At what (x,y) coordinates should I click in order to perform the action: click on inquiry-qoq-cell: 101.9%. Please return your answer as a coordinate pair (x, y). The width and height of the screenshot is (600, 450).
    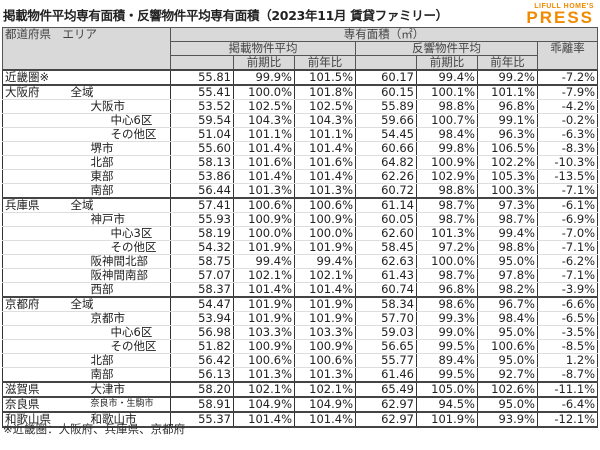
    Looking at the image, I should click on (447, 419).